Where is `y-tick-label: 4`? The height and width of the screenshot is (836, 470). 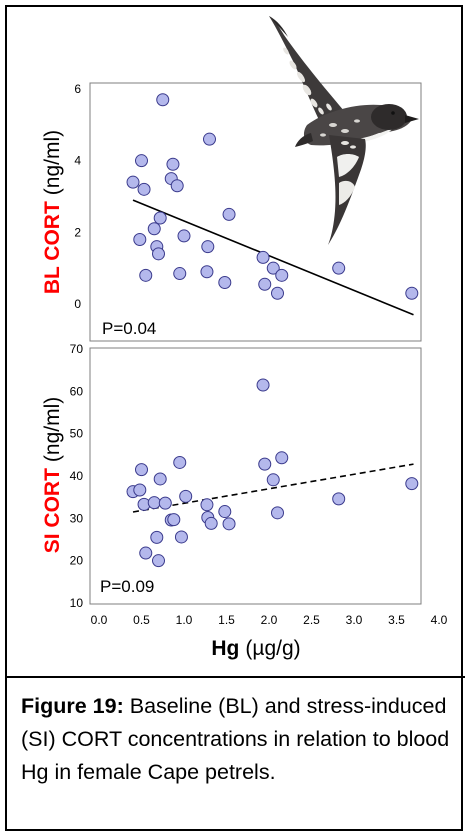
y-tick-label: 4 is located at coordinates (77, 161).